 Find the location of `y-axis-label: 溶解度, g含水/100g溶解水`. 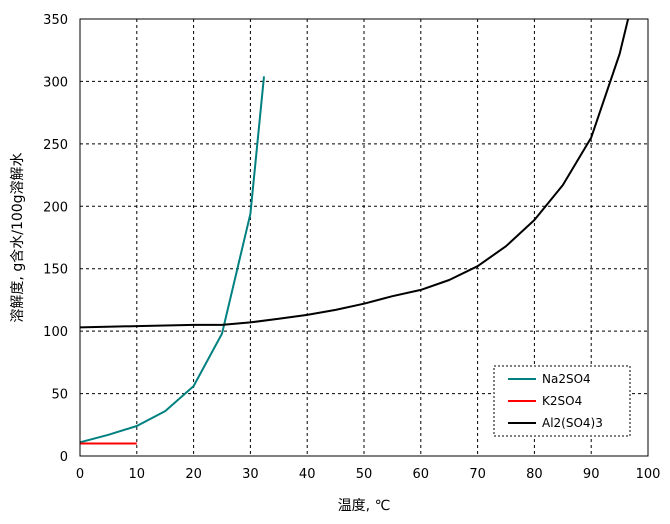

y-axis-label: 溶解度, g含水/100g溶解水 is located at coordinates (18, 237).